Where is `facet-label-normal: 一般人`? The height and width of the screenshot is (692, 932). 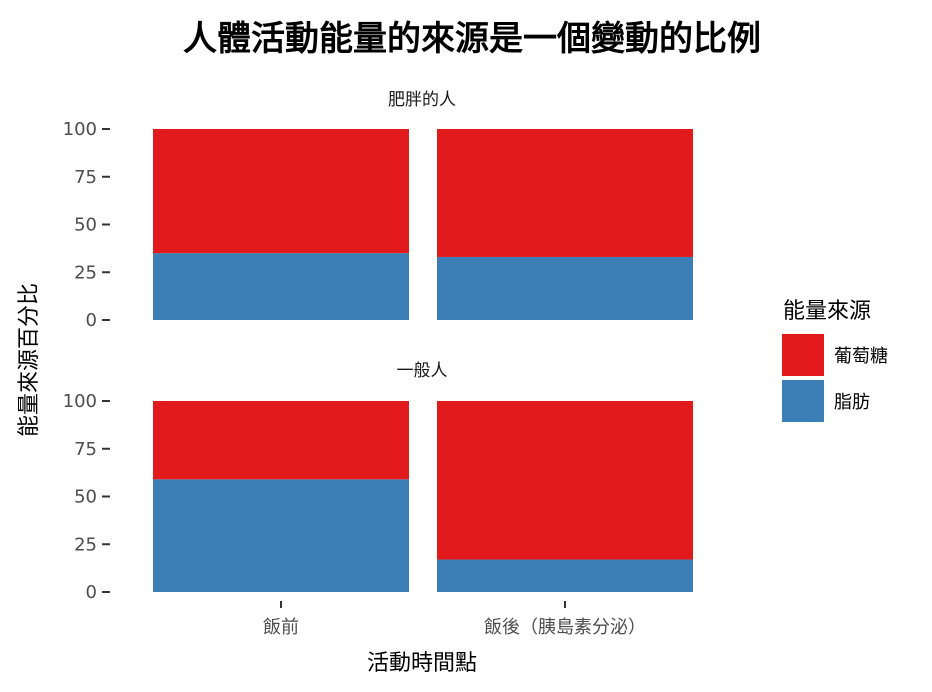
facet-label-normal: 一般人 is located at coordinates (422, 371).